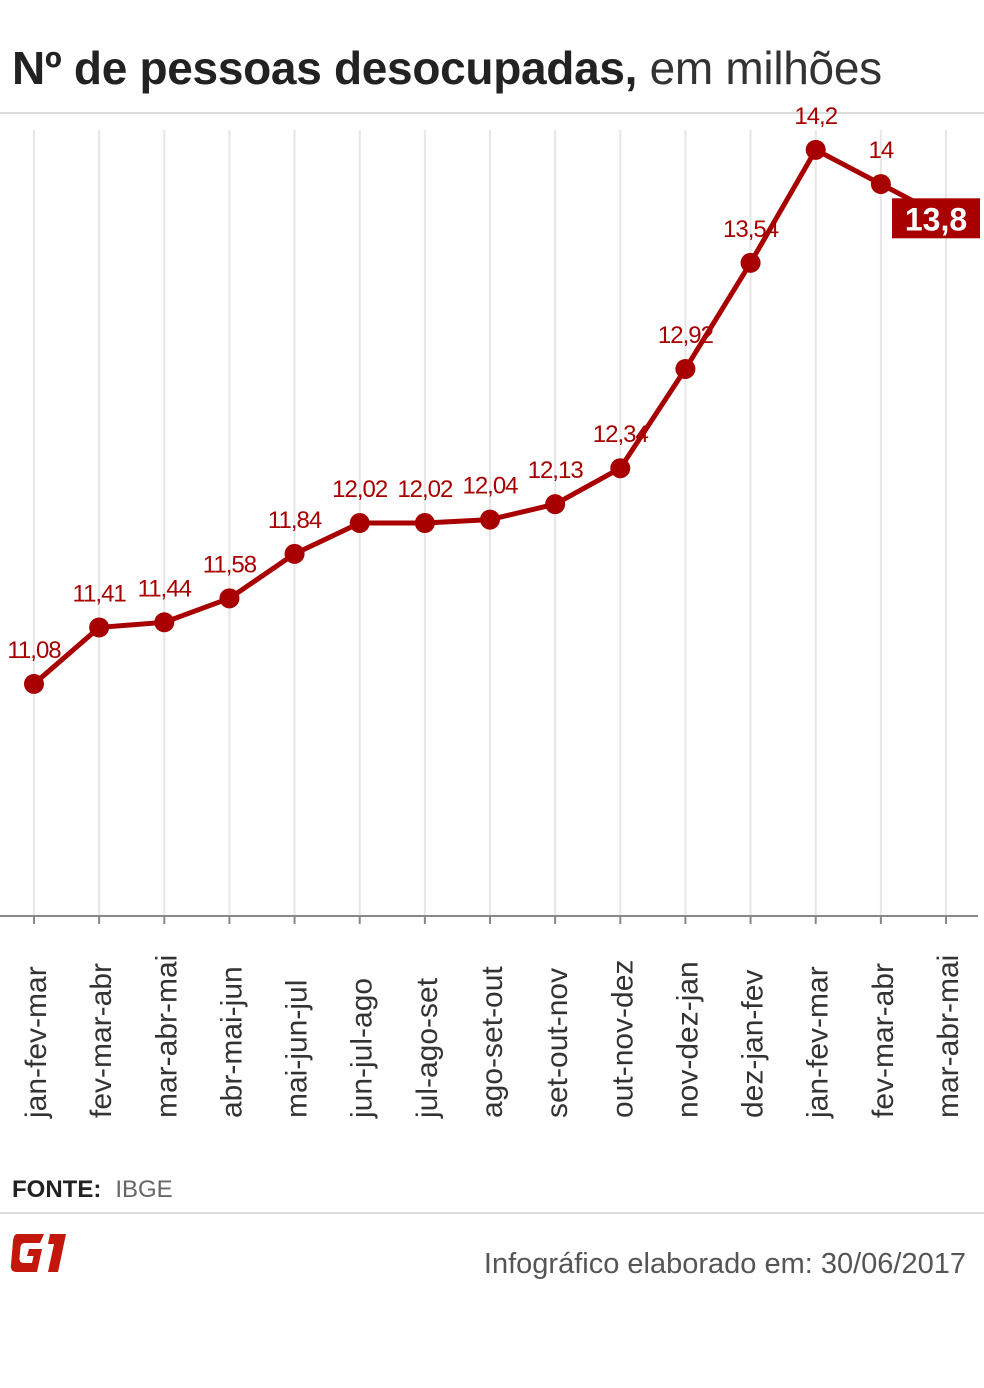  What do you see at coordinates (427, 1048) in the screenshot?
I see `x-tick-label: jul-ago-set` at bounding box center [427, 1048].